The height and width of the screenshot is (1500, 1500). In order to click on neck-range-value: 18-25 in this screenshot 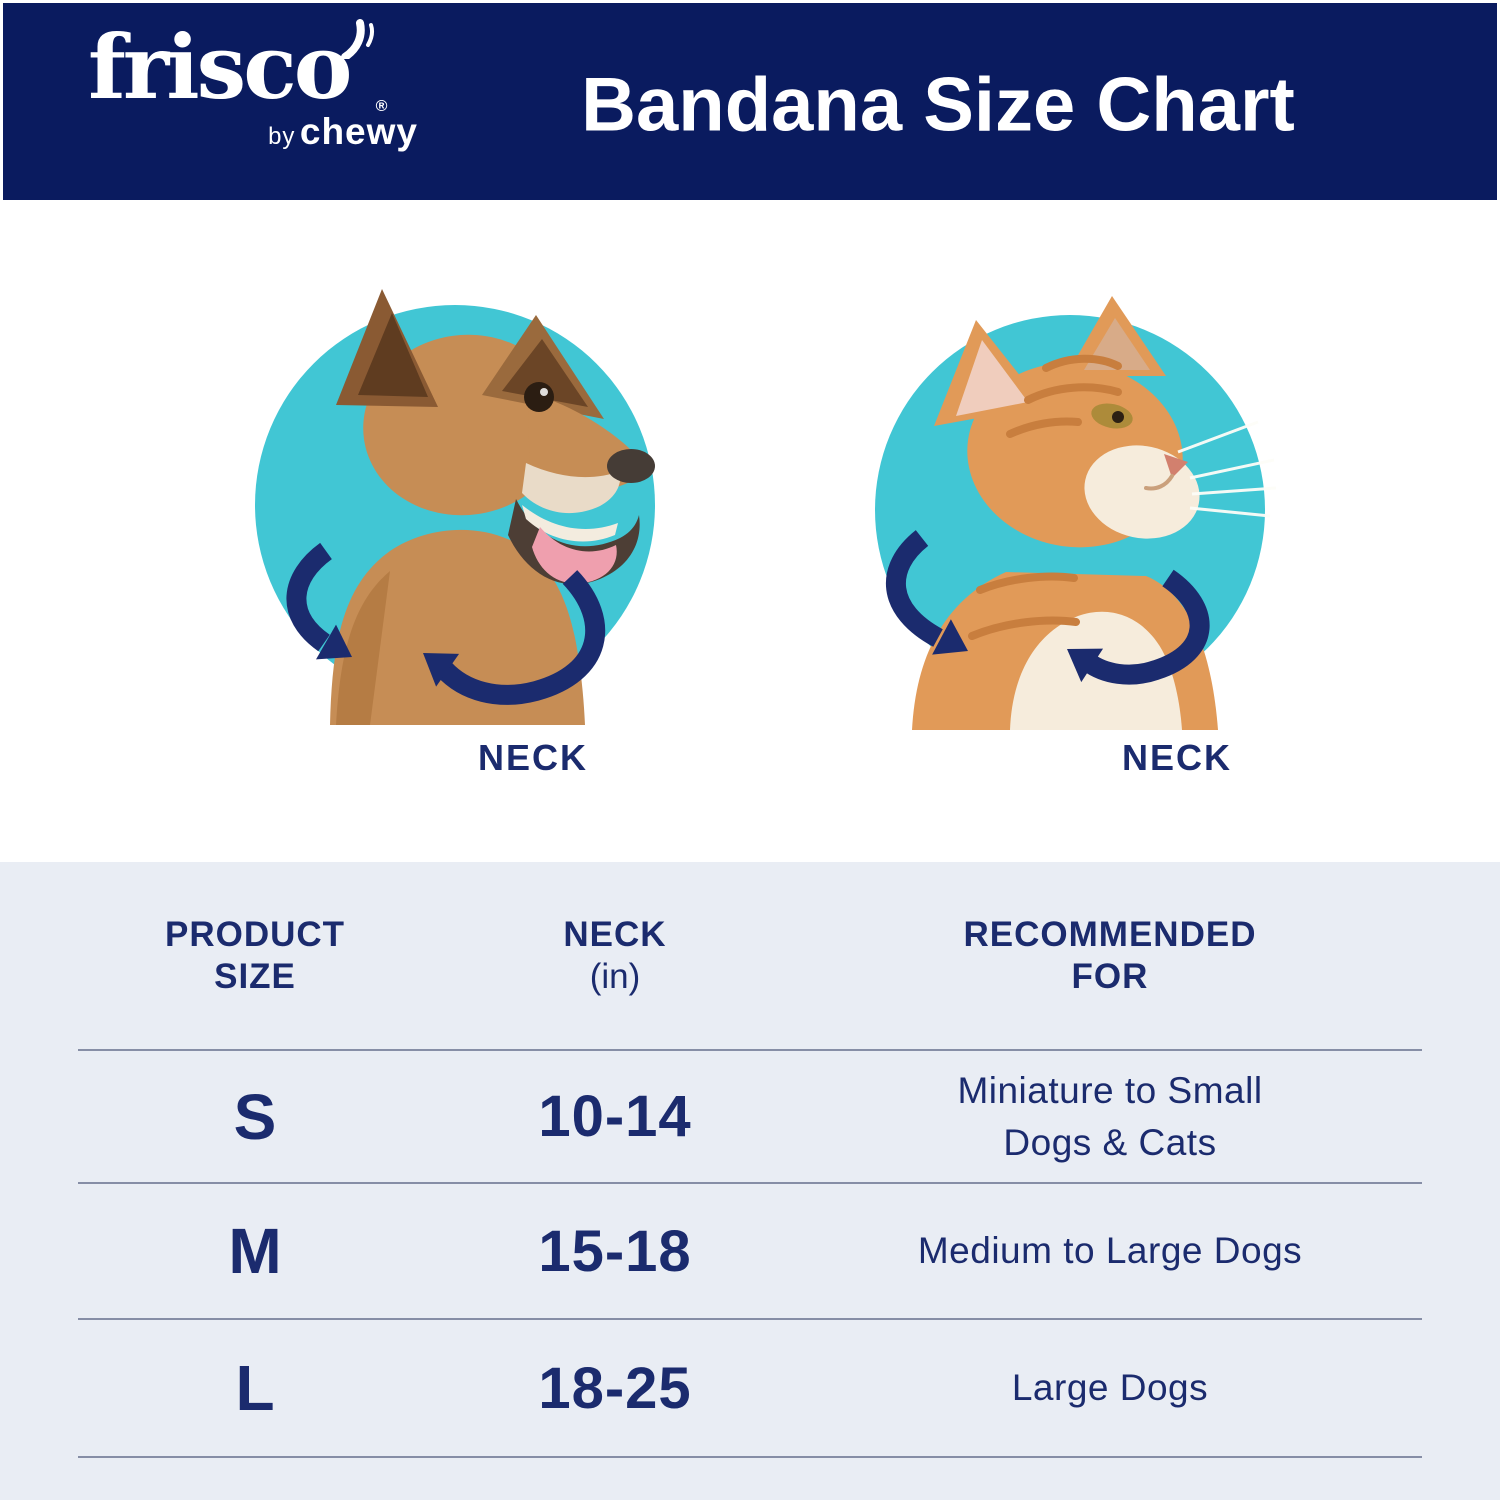, I will do `click(615, 1388)`.